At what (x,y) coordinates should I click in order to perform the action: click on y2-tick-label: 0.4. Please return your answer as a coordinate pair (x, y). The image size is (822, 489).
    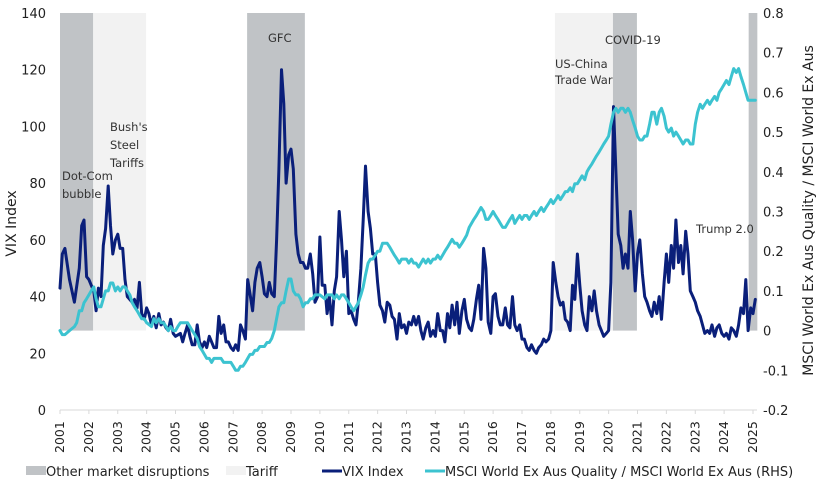
    Looking at the image, I should click on (773, 173).